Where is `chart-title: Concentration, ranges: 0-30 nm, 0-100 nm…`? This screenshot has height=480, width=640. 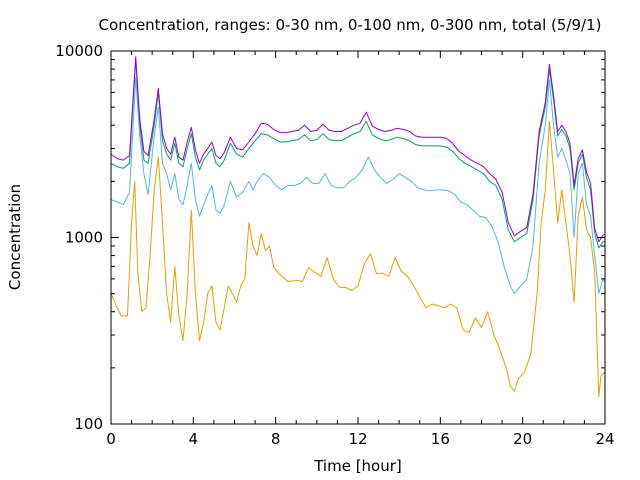
chart-title: Concentration, ranges: 0-30 nm, 0-100 nm… is located at coordinates (350, 25).